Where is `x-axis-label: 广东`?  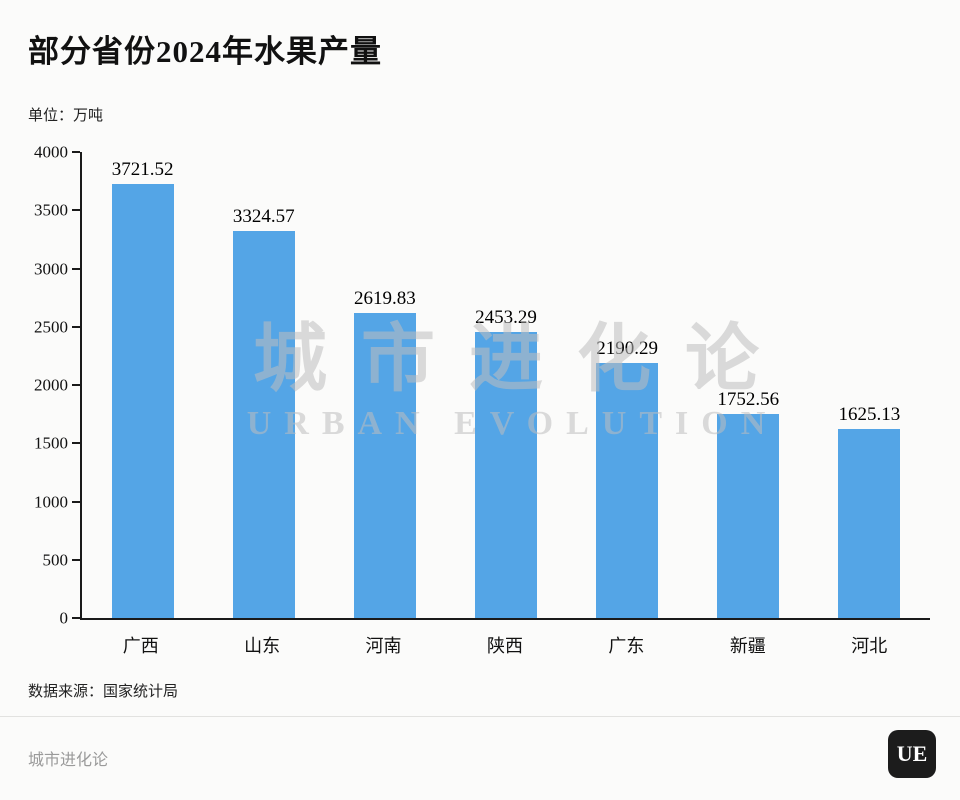 x-axis-label: 广东 is located at coordinates (626, 646).